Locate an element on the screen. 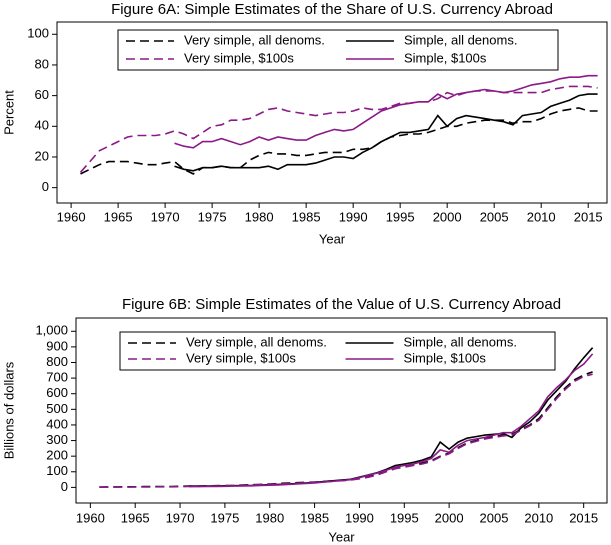 Image resolution: width=611 pixels, height=545 pixels. y-tick-label: 40 is located at coordinates (42, 125).